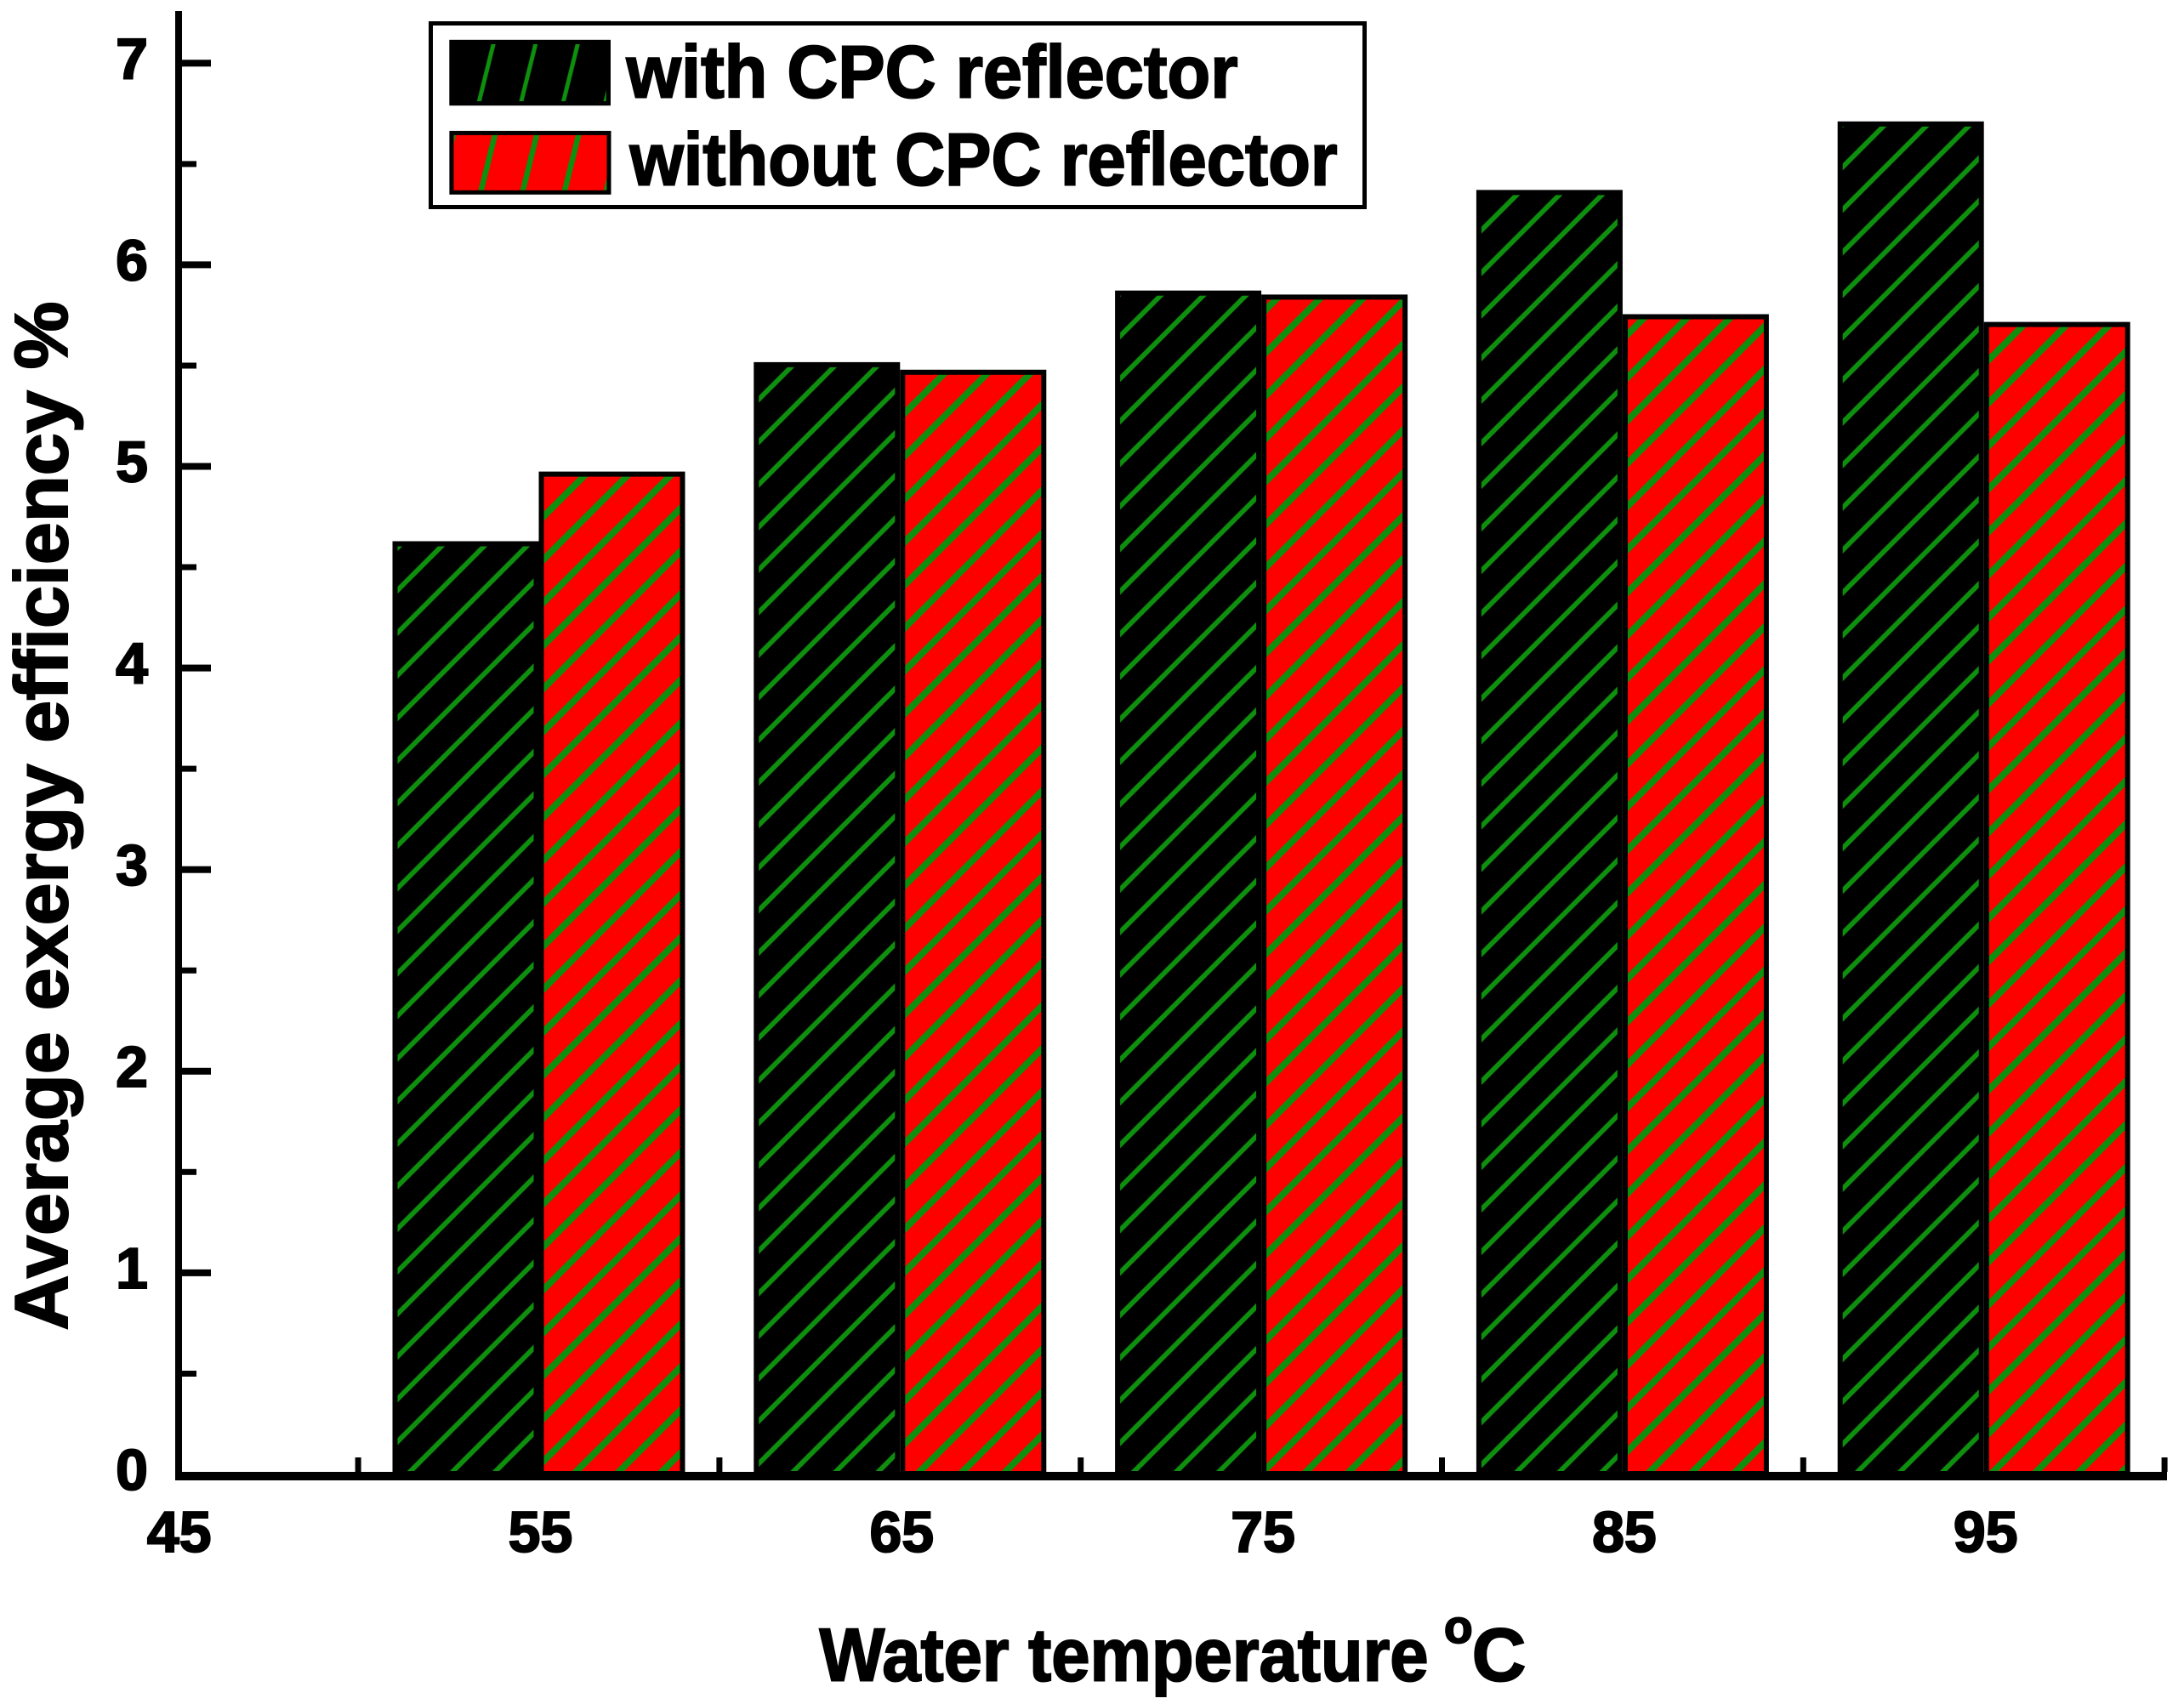  Describe the element at coordinates (132, 865) in the screenshot. I see `svg-text: 3` at that location.